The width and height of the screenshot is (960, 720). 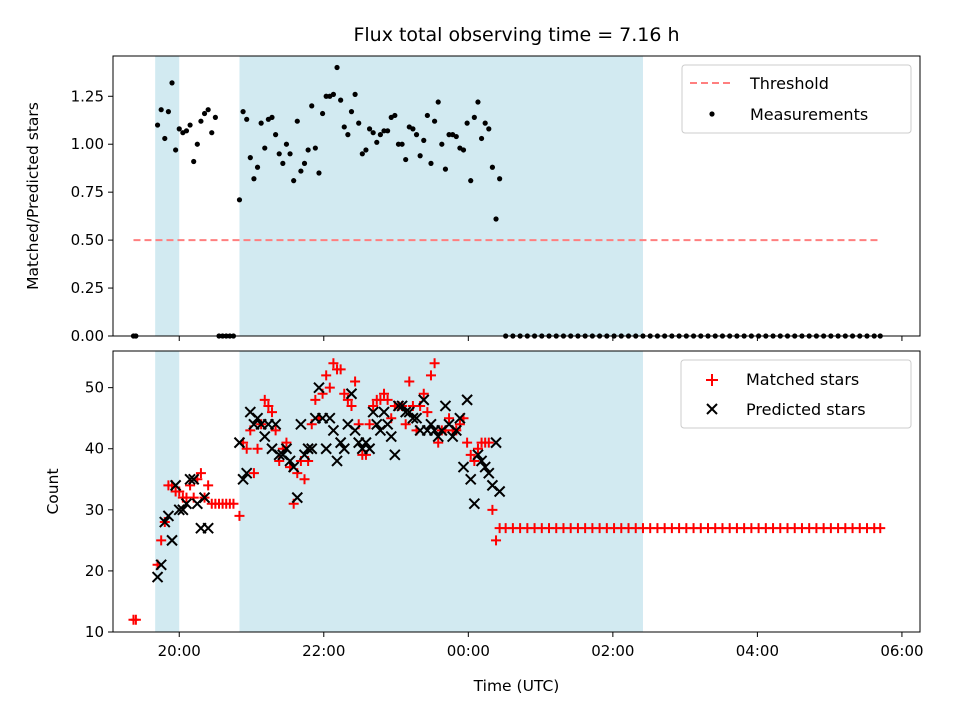 I want to click on legend-threshold-label: Threshold, so click(x=789, y=83).